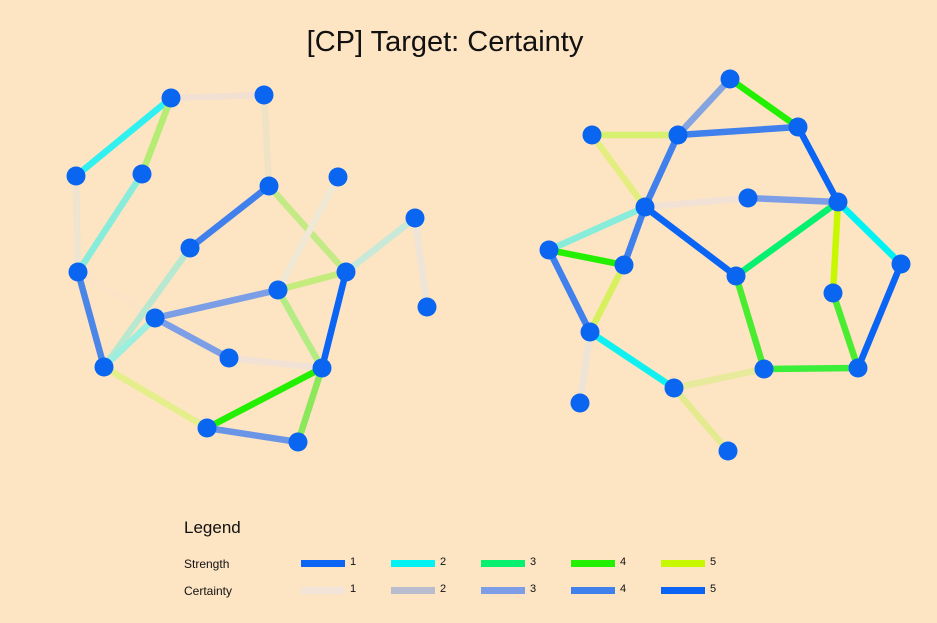 This screenshot has height=623, width=937. What do you see at coordinates (380, 245) in the screenshot?
I see `edge-A7-A10` at bounding box center [380, 245].